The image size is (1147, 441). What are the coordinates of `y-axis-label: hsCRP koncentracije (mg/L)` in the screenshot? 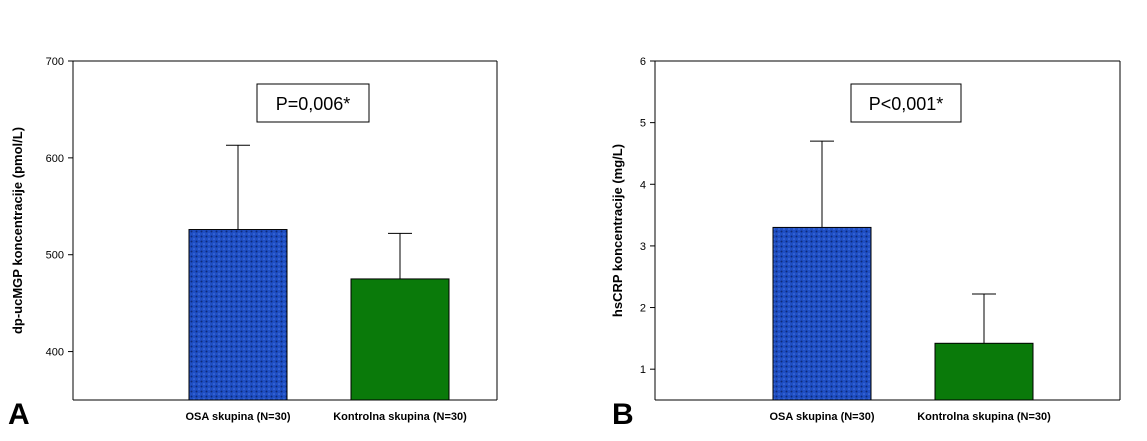 It's located at (617, 230).